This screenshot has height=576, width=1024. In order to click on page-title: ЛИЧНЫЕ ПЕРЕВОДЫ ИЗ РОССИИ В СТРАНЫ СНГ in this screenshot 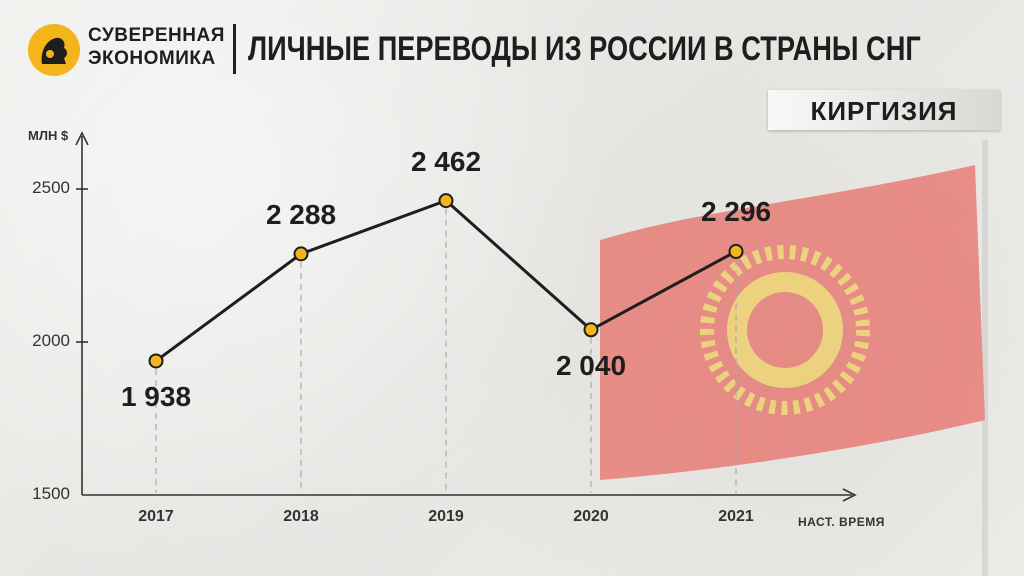, I will do `click(584, 49)`.